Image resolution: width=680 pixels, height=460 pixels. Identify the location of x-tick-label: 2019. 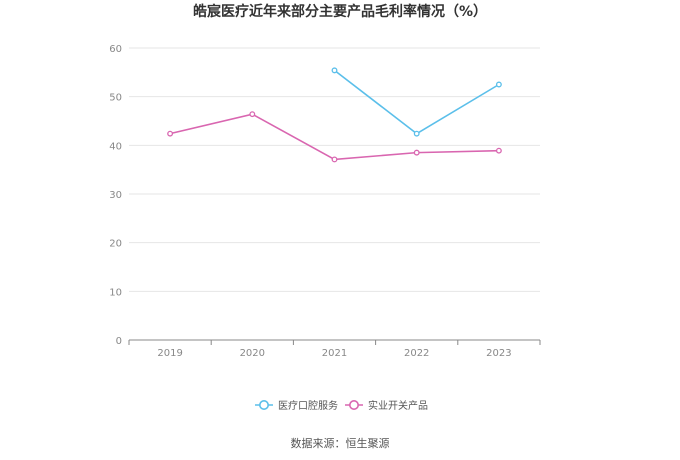
(169, 353).